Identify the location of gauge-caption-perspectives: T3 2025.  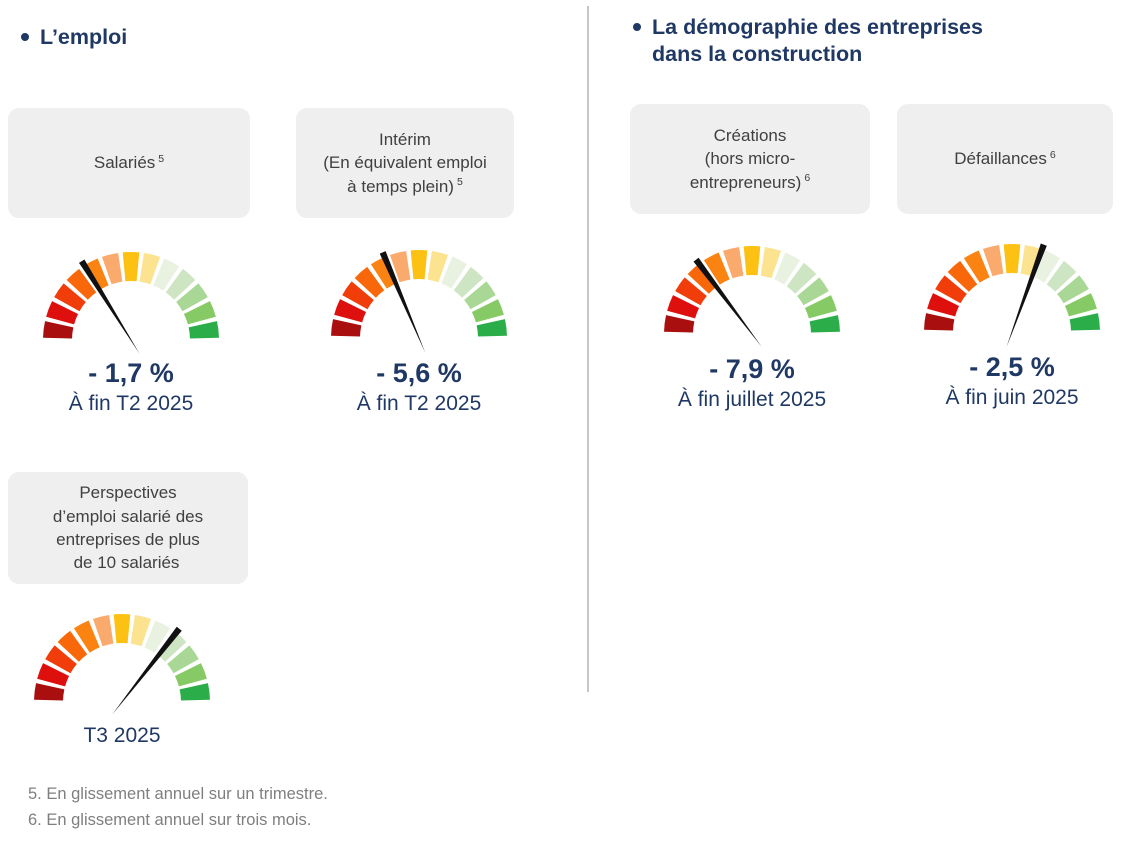
(122, 735).